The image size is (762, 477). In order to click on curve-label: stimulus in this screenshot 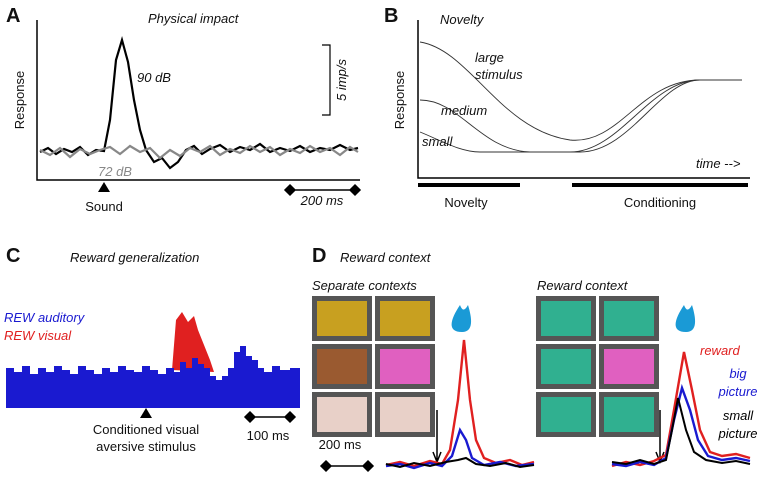, I will do `click(499, 74)`.